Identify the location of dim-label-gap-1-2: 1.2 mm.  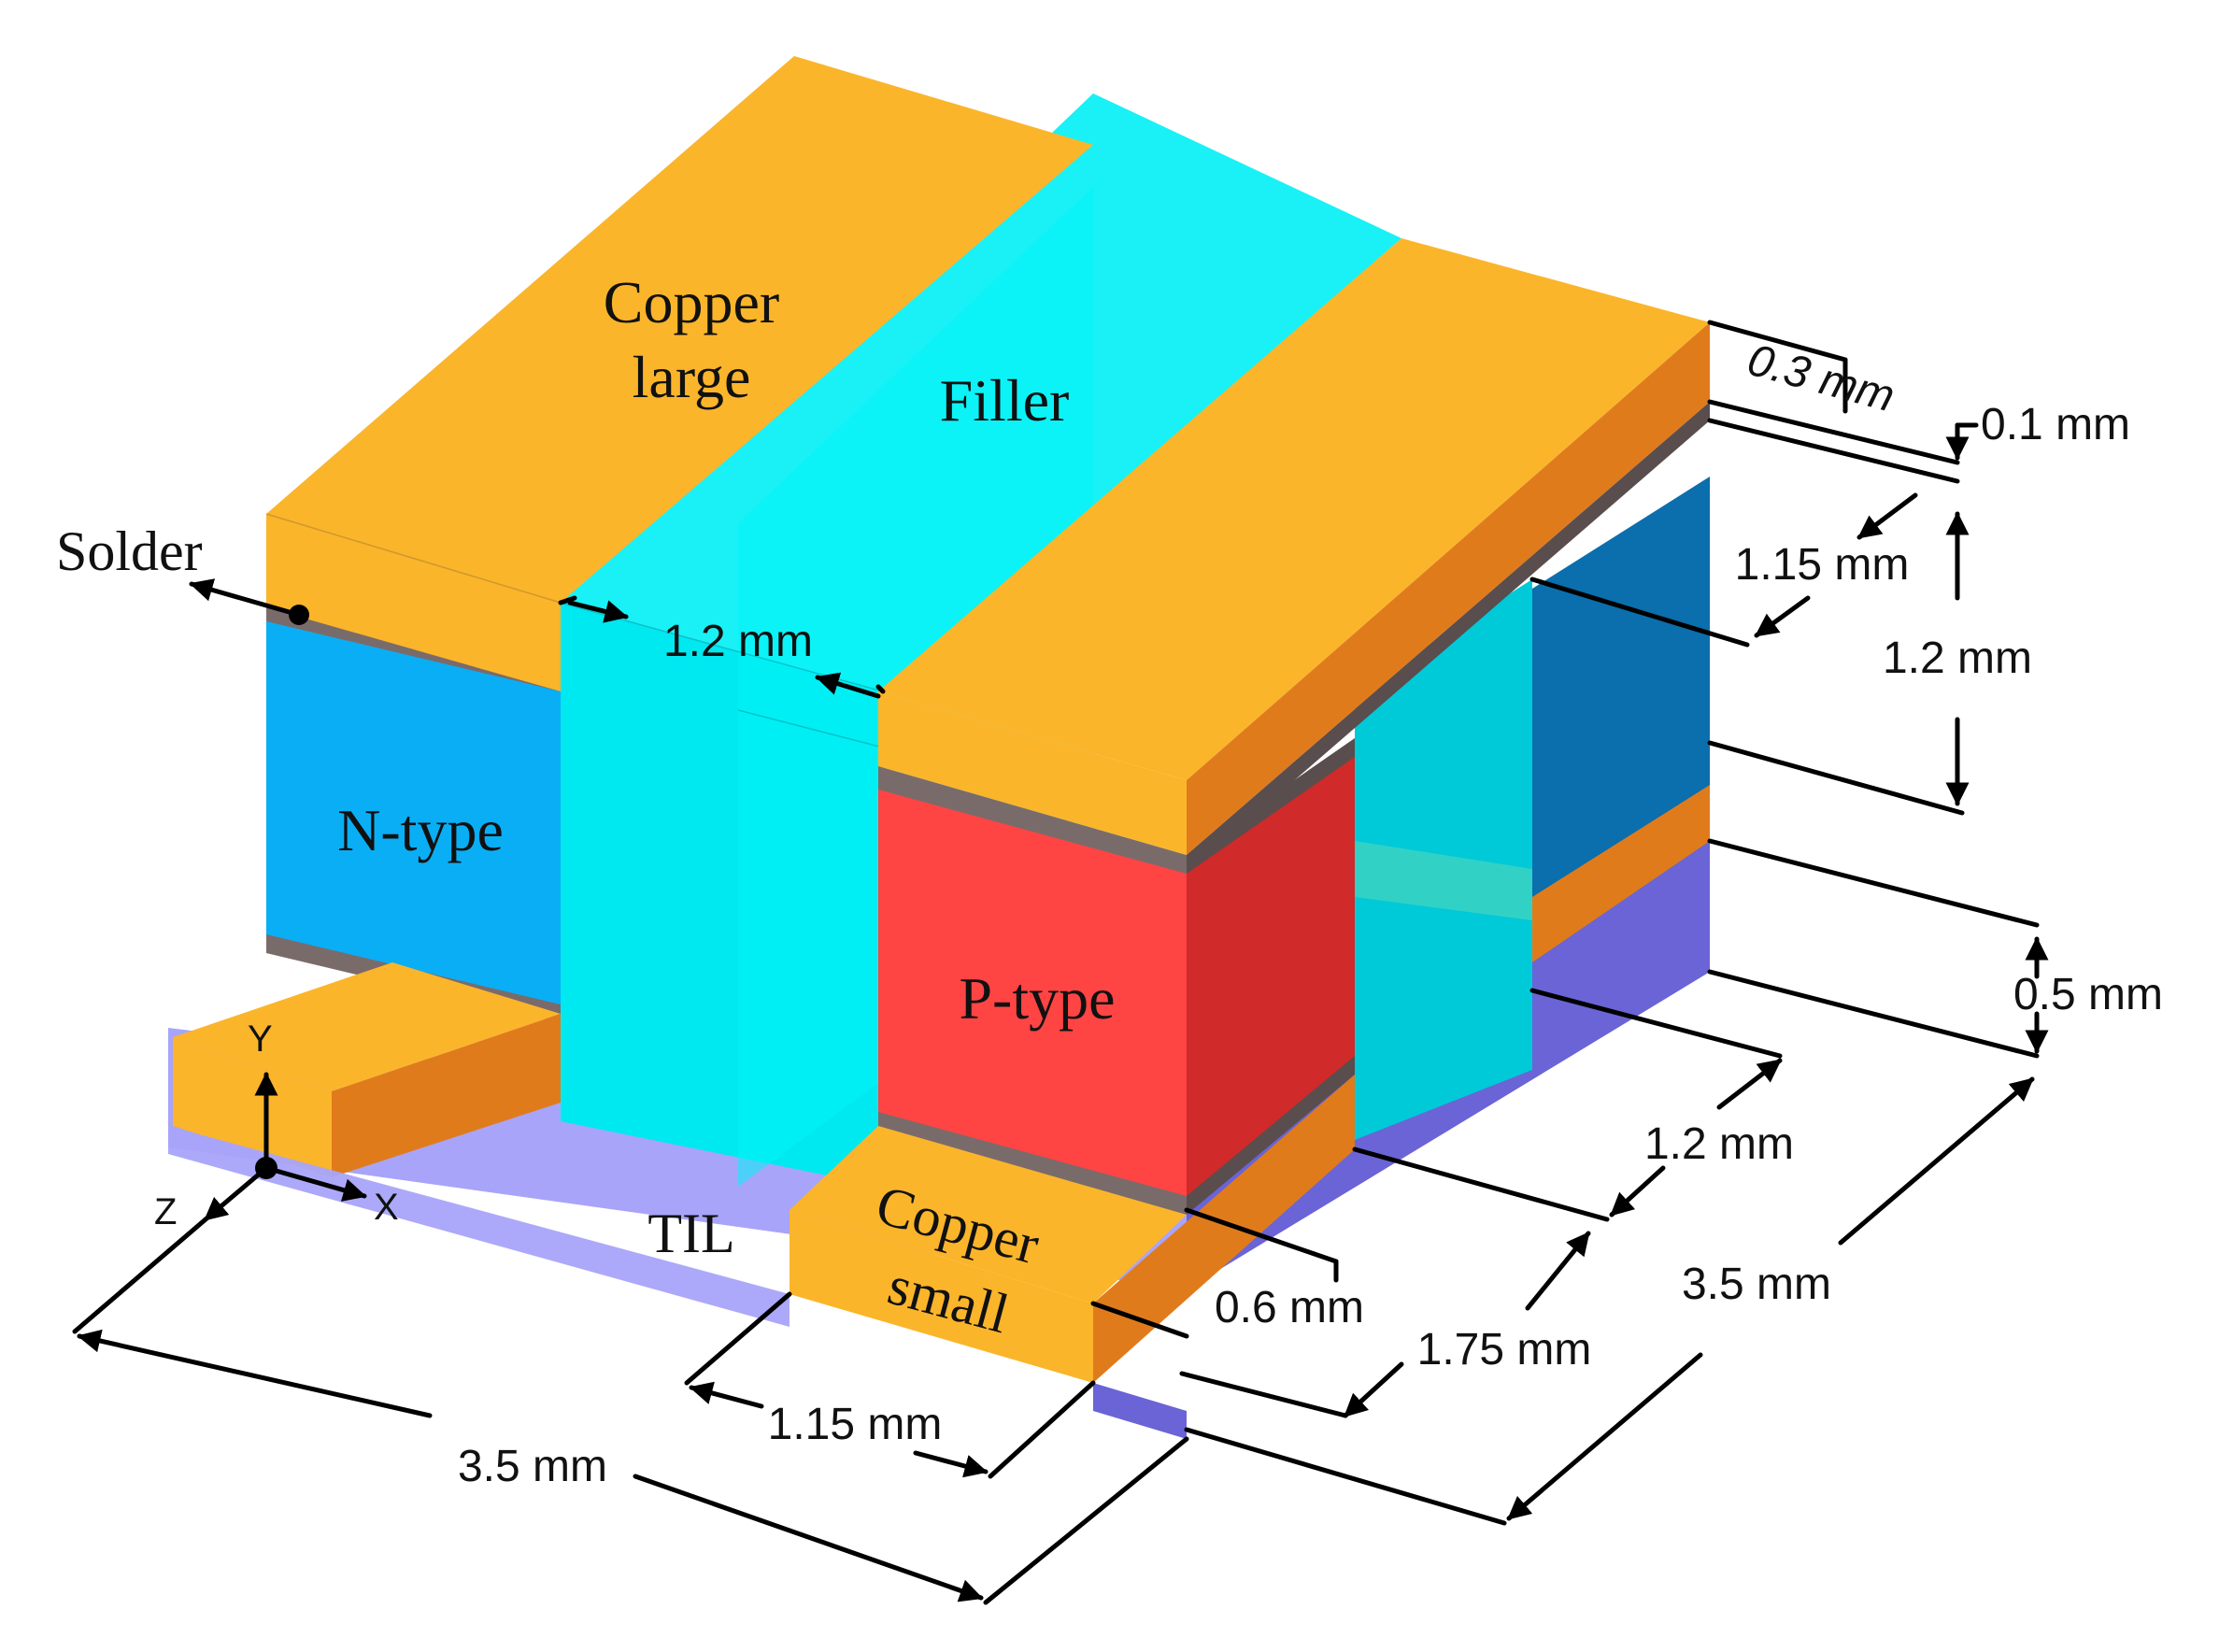
(738, 642).